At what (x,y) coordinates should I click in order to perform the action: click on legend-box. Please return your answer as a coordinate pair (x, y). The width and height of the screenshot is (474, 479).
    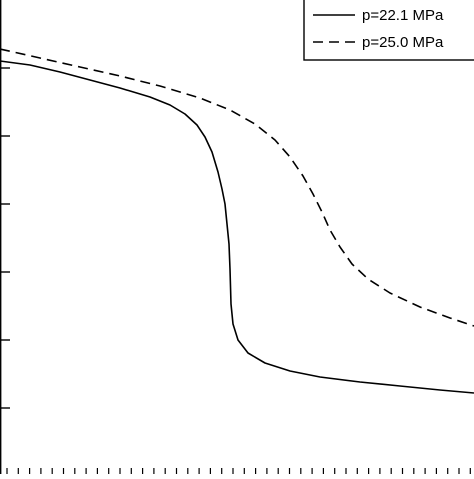
    Looking at the image, I should click on (388, 30).